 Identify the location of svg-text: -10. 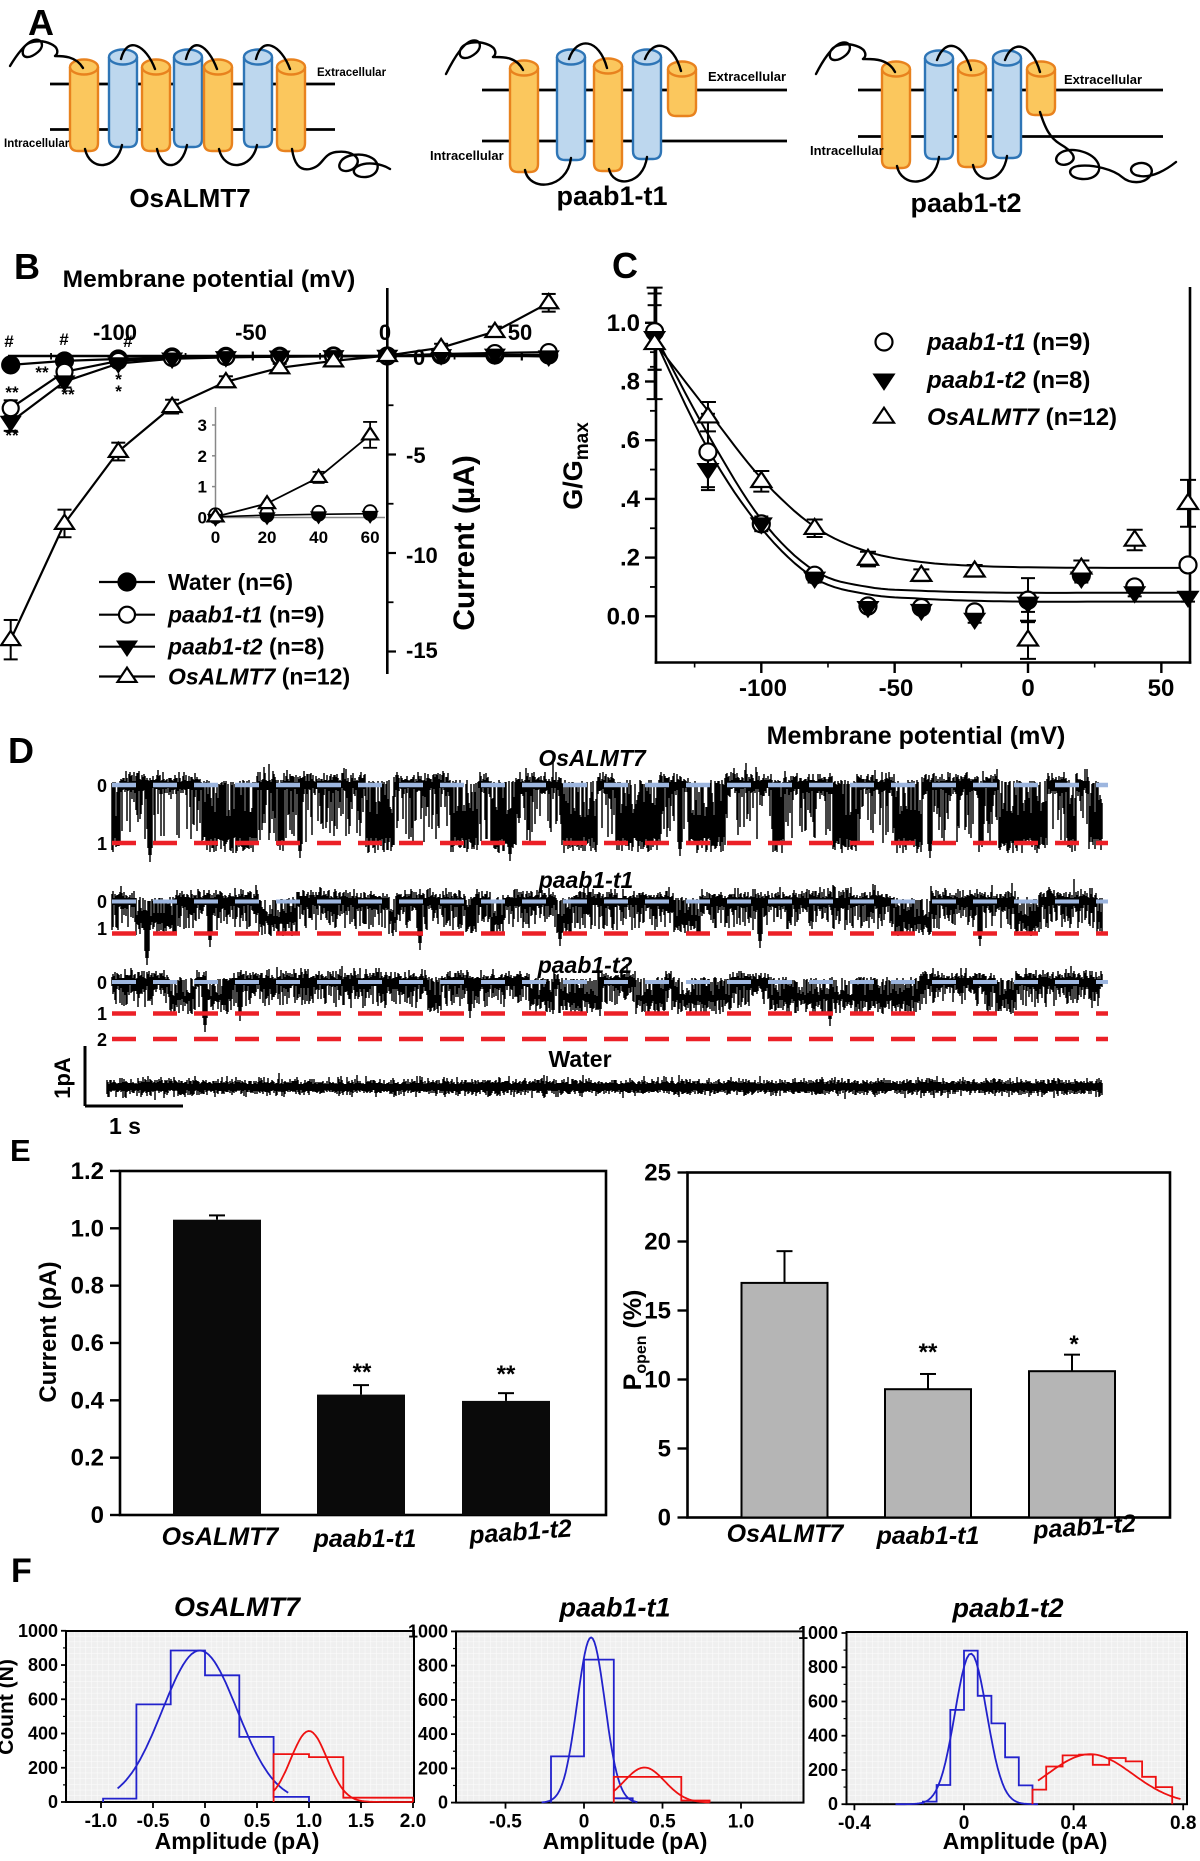
(422, 555).